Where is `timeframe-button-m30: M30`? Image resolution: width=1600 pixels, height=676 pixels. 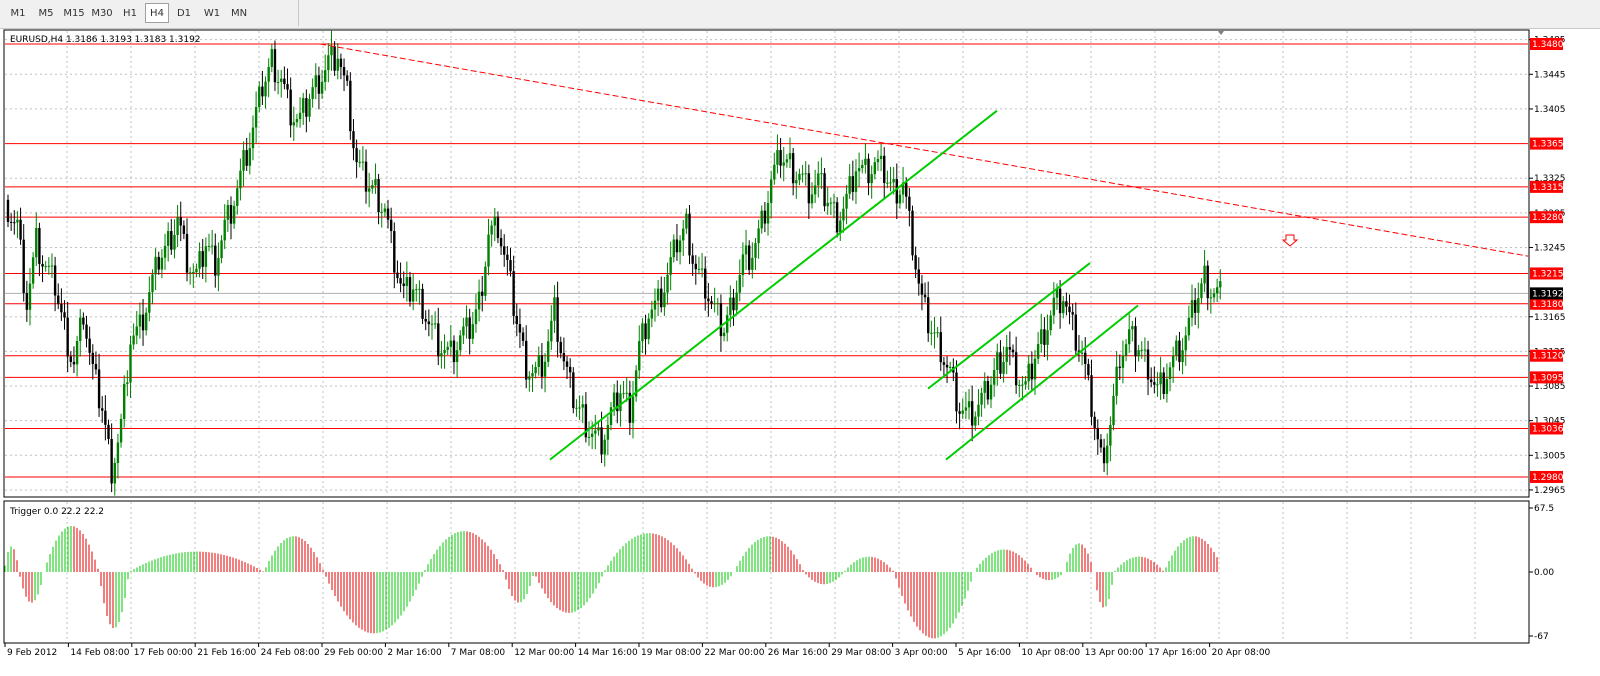
timeframe-button-m30: M30 is located at coordinates (102, 13).